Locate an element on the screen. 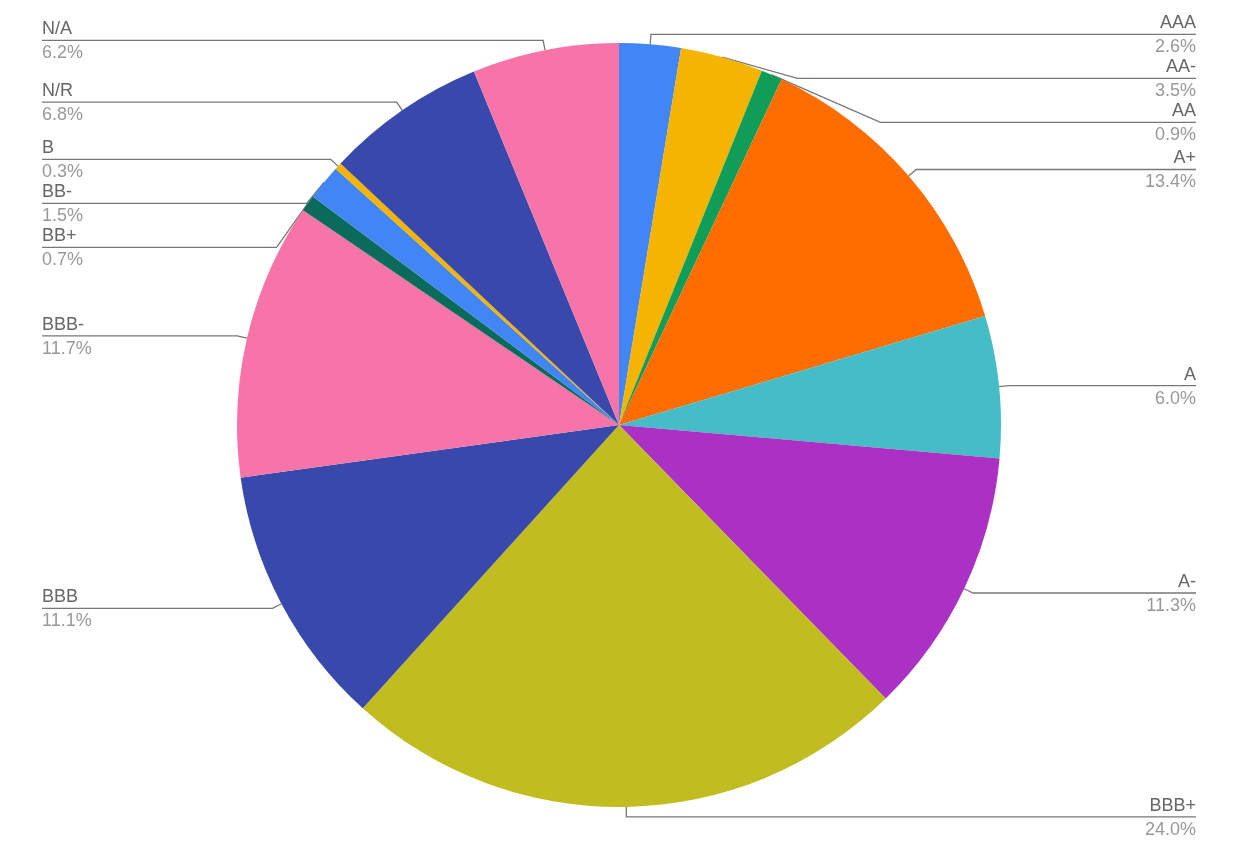 The image size is (1238, 850). slice-label: BB- is located at coordinates (57, 191).